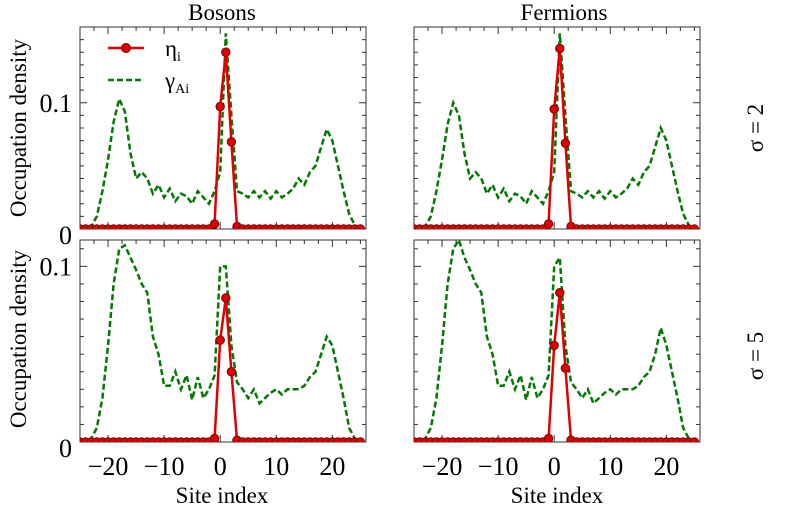 The width and height of the screenshot is (787, 511). Describe the element at coordinates (222, 495) in the screenshot. I see `xlabel-left: Site index` at that location.